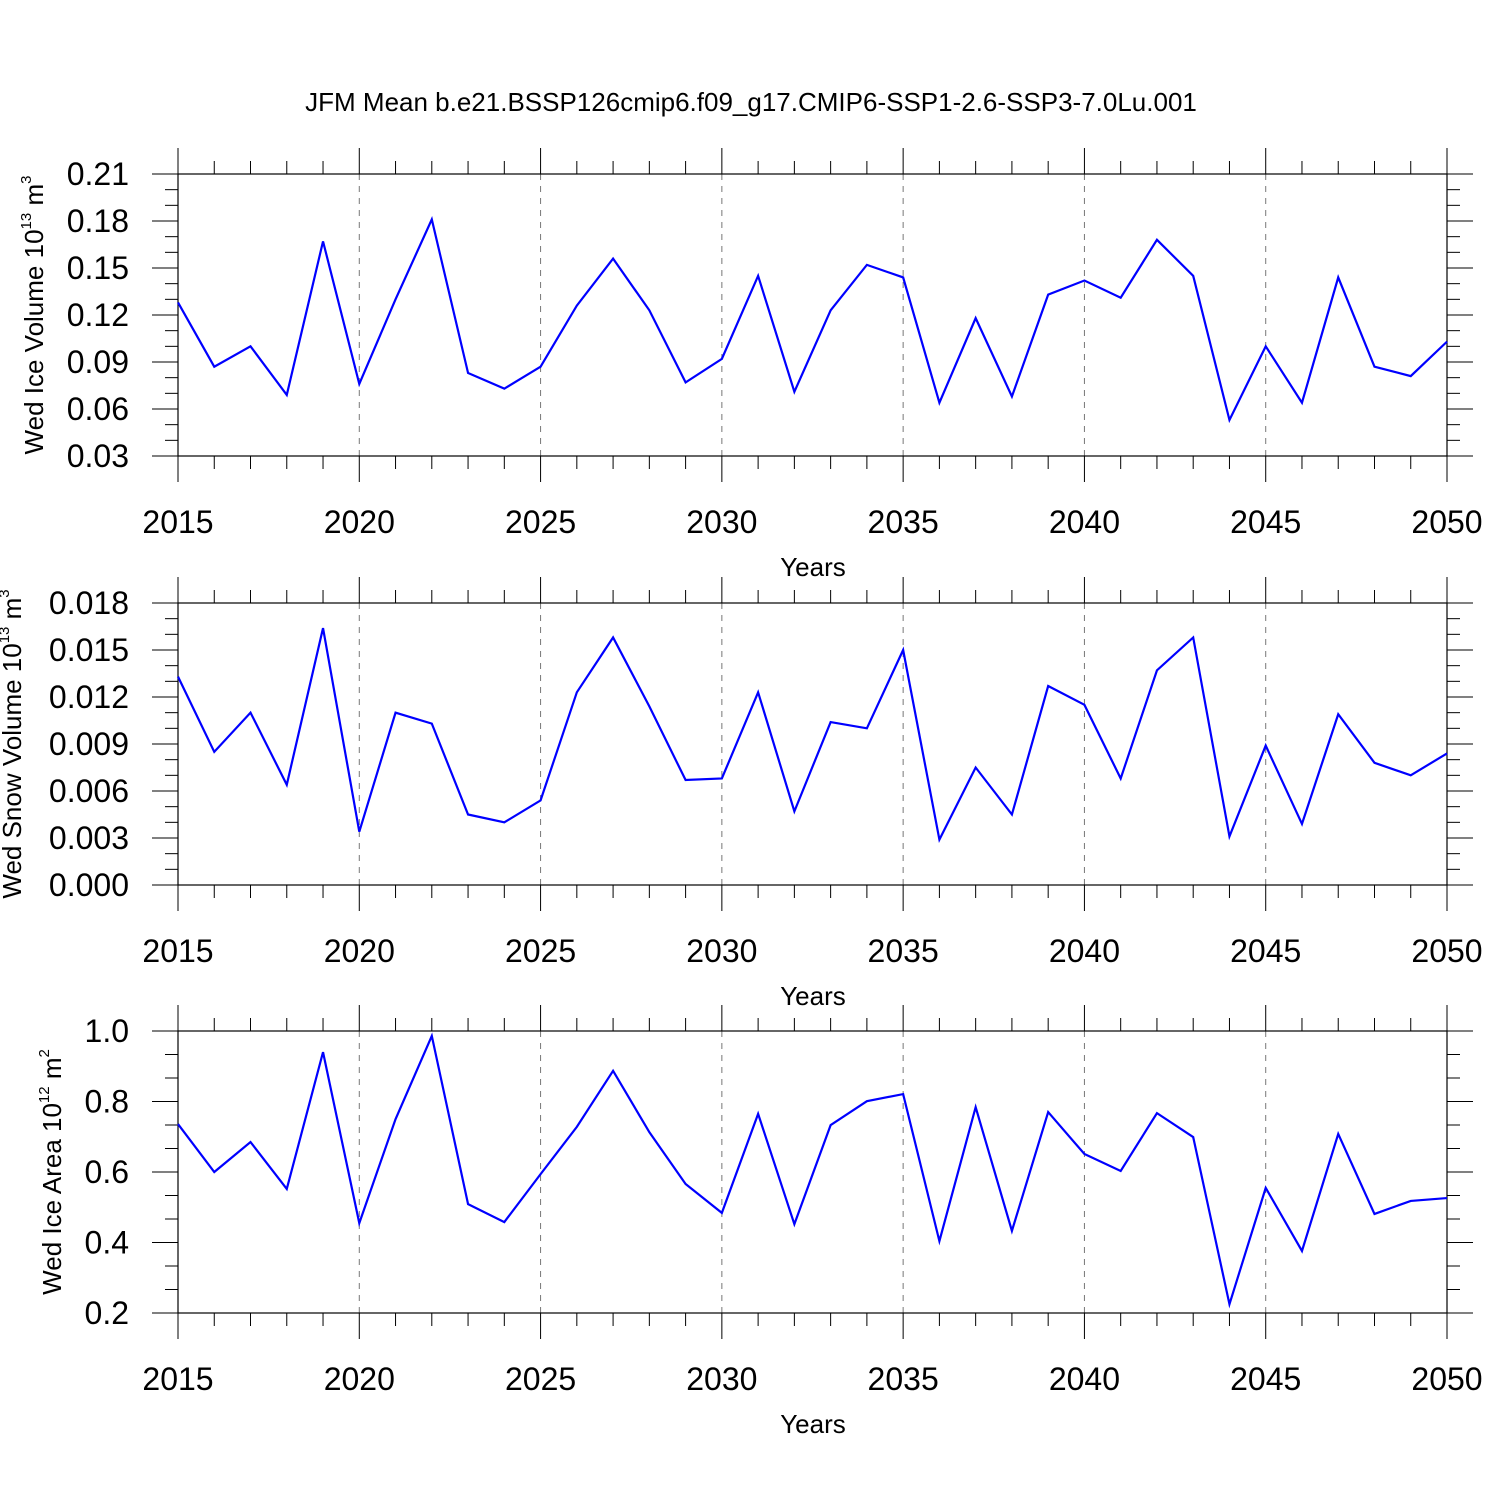 Image resolution: width=1500 pixels, height=1500 pixels. Describe the element at coordinates (107, 1102) in the screenshot. I see `y-tick-label: 0.8` at that location.